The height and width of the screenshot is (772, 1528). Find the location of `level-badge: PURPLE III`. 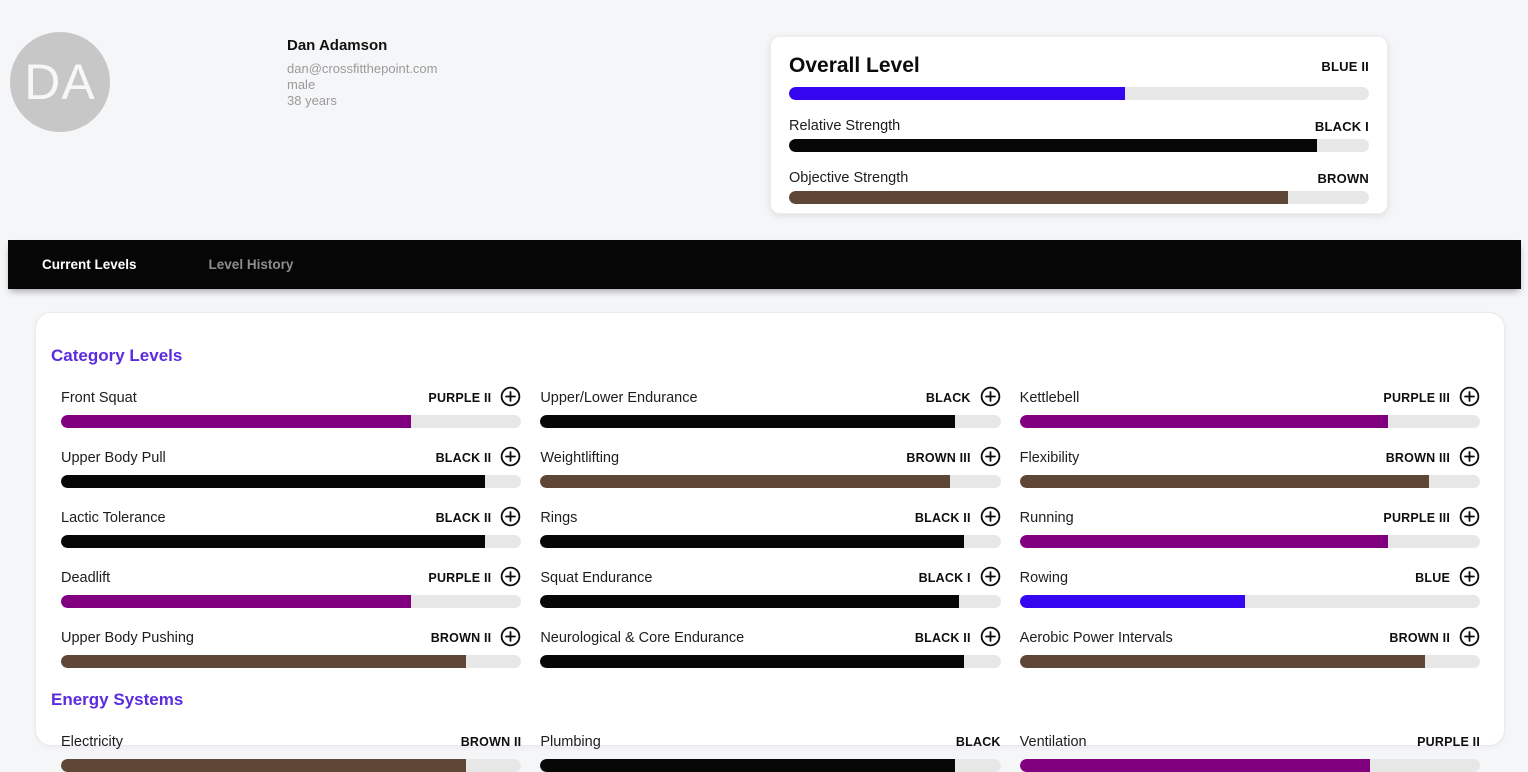

level-badge: PURPLE III is located at coordinates (1416, 397).